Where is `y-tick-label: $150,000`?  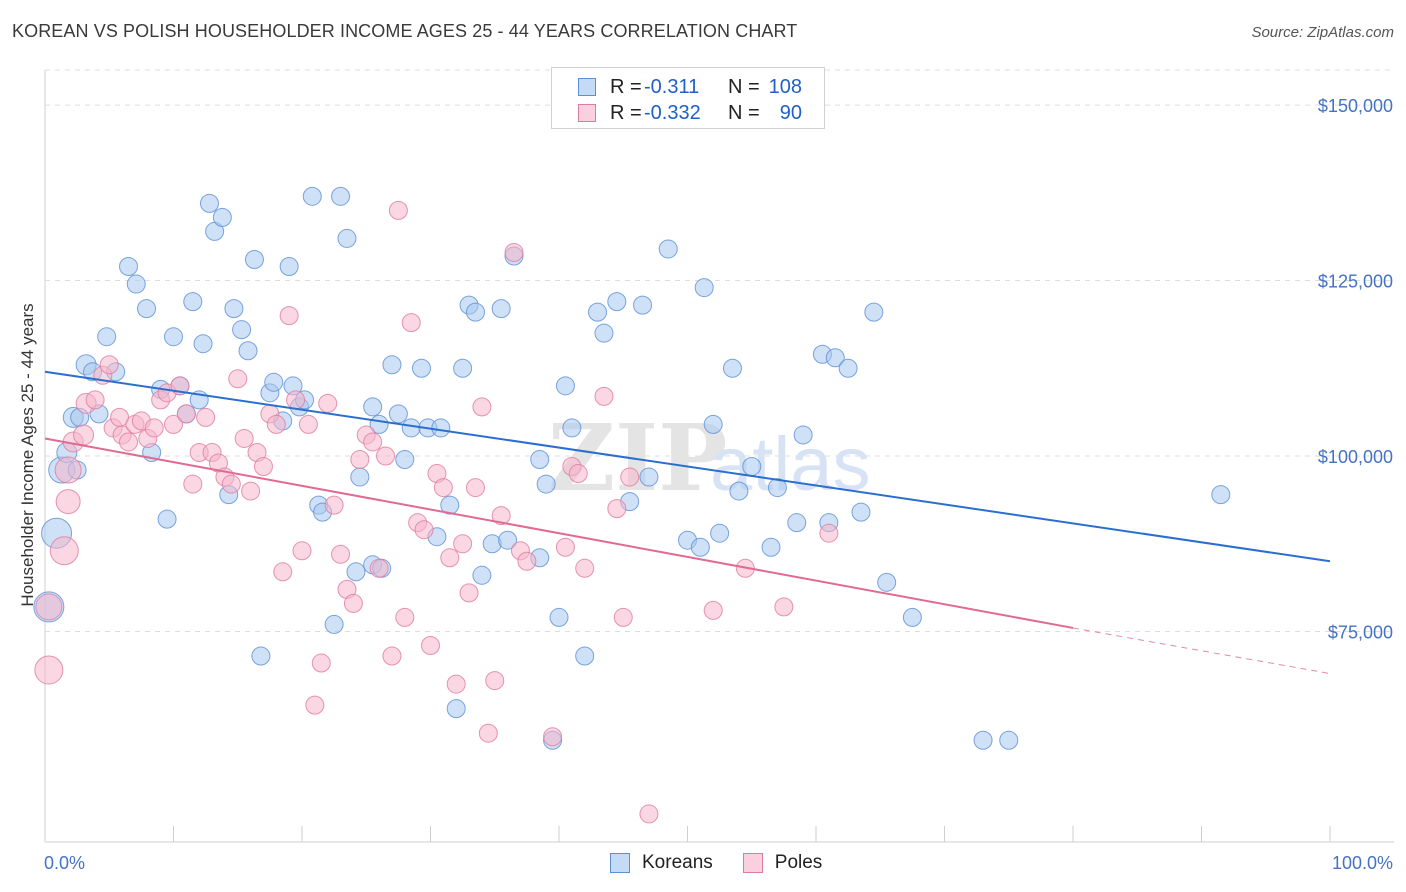 y-tick-label: $150,000 is located at coordinates (1355, 106).